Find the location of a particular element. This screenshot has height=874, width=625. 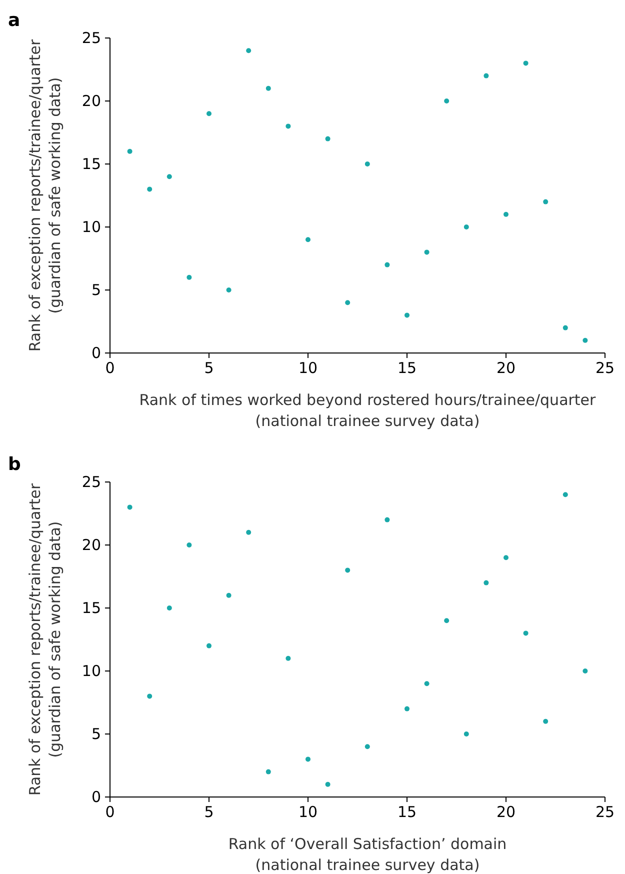

x-axis-title: Rank of ‘Overall Satisfaction’ domain (national trainee survey data) is located at coordinates (367, 854).